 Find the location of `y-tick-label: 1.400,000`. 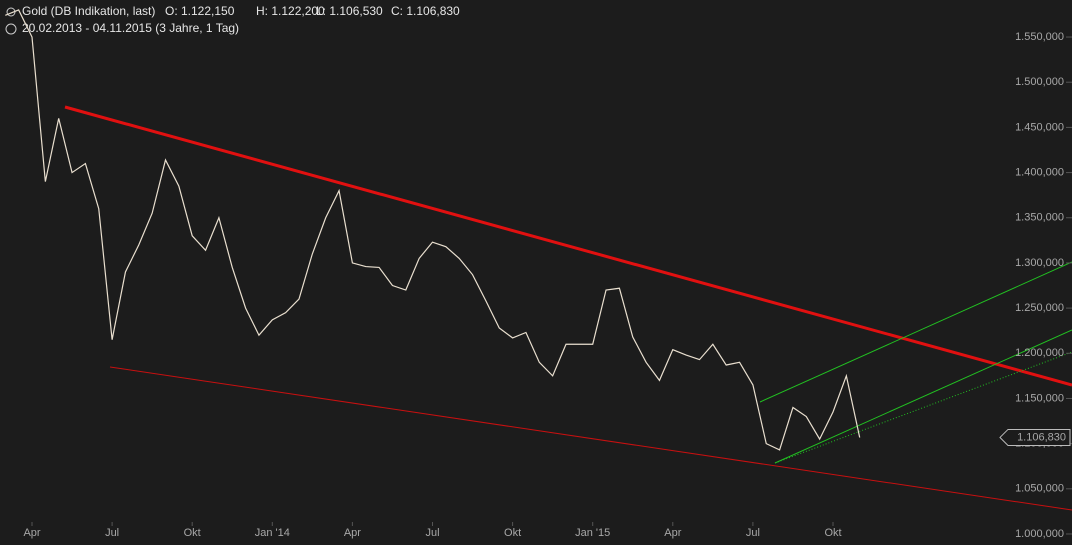

y-tick-label: 1.400,000 is located at coordinates (1039, 172).